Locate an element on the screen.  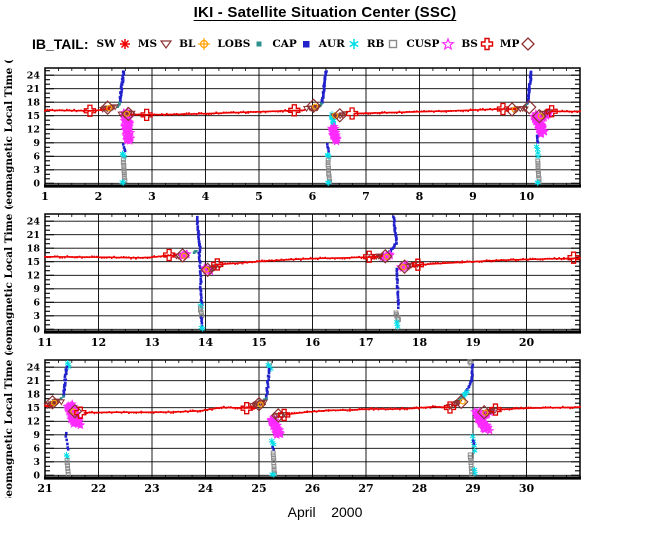
legend-item-LOBS: LOBS is located at coordinates (242, 44).